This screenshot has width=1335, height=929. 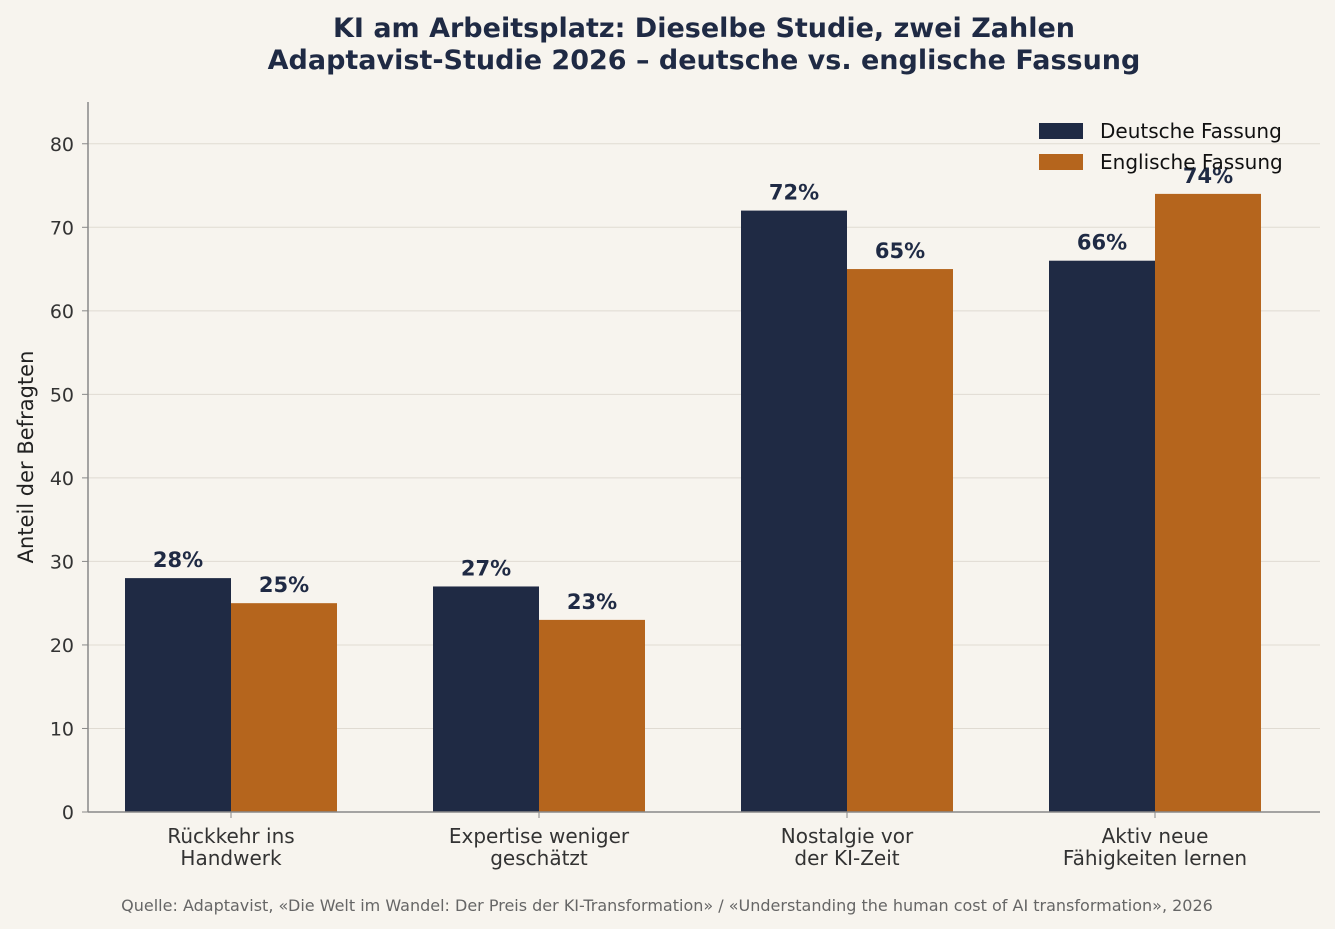 What do you see at coordinates (62, 562) in the screenshot?
I see `y-tick-label: 30` at bounding box center [62, 562].